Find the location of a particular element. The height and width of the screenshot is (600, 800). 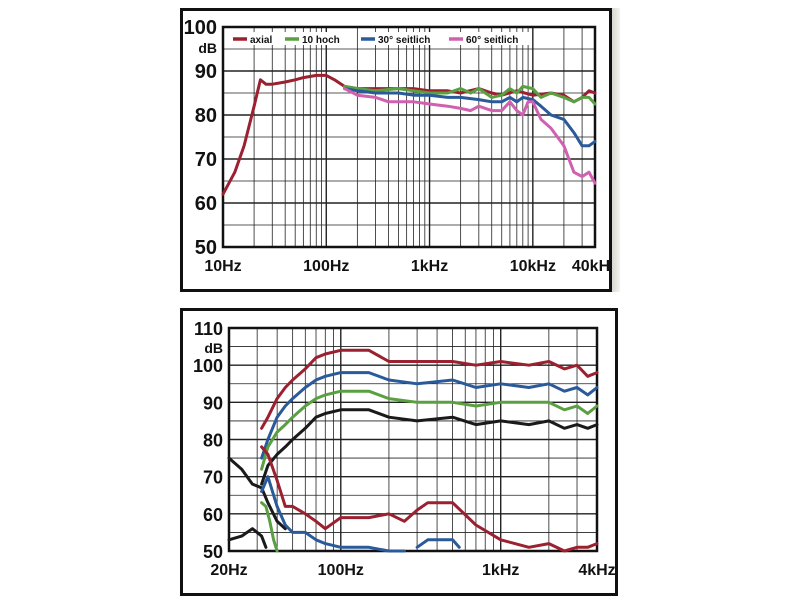

x-tick-label: 20Hz is located at coordinates (228, 570).